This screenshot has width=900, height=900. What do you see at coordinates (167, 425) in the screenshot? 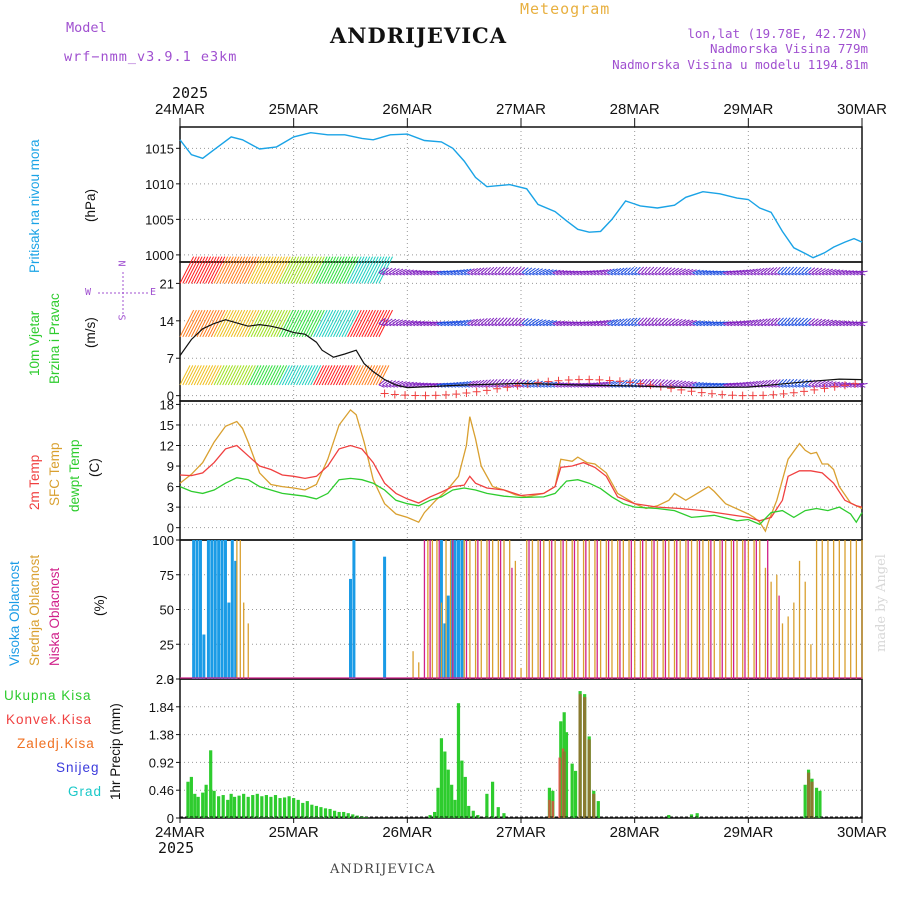
I see `y-tick-label: 15` at bounding box center [167, 425].